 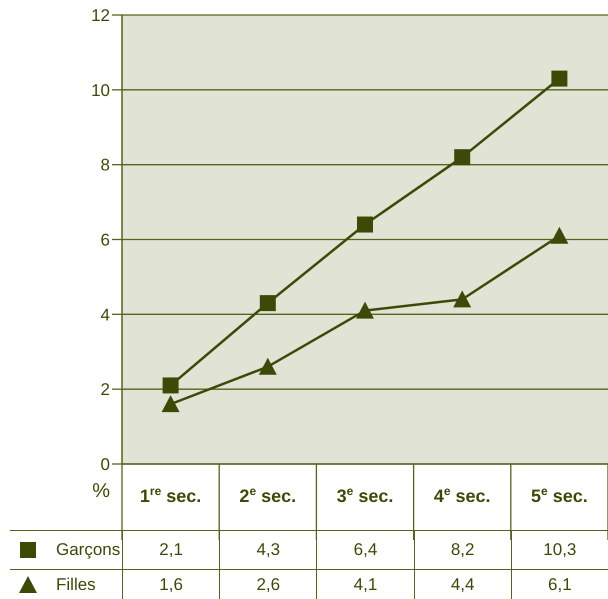 I want to click on y-axis-title: %, so click(x=100, y=491).